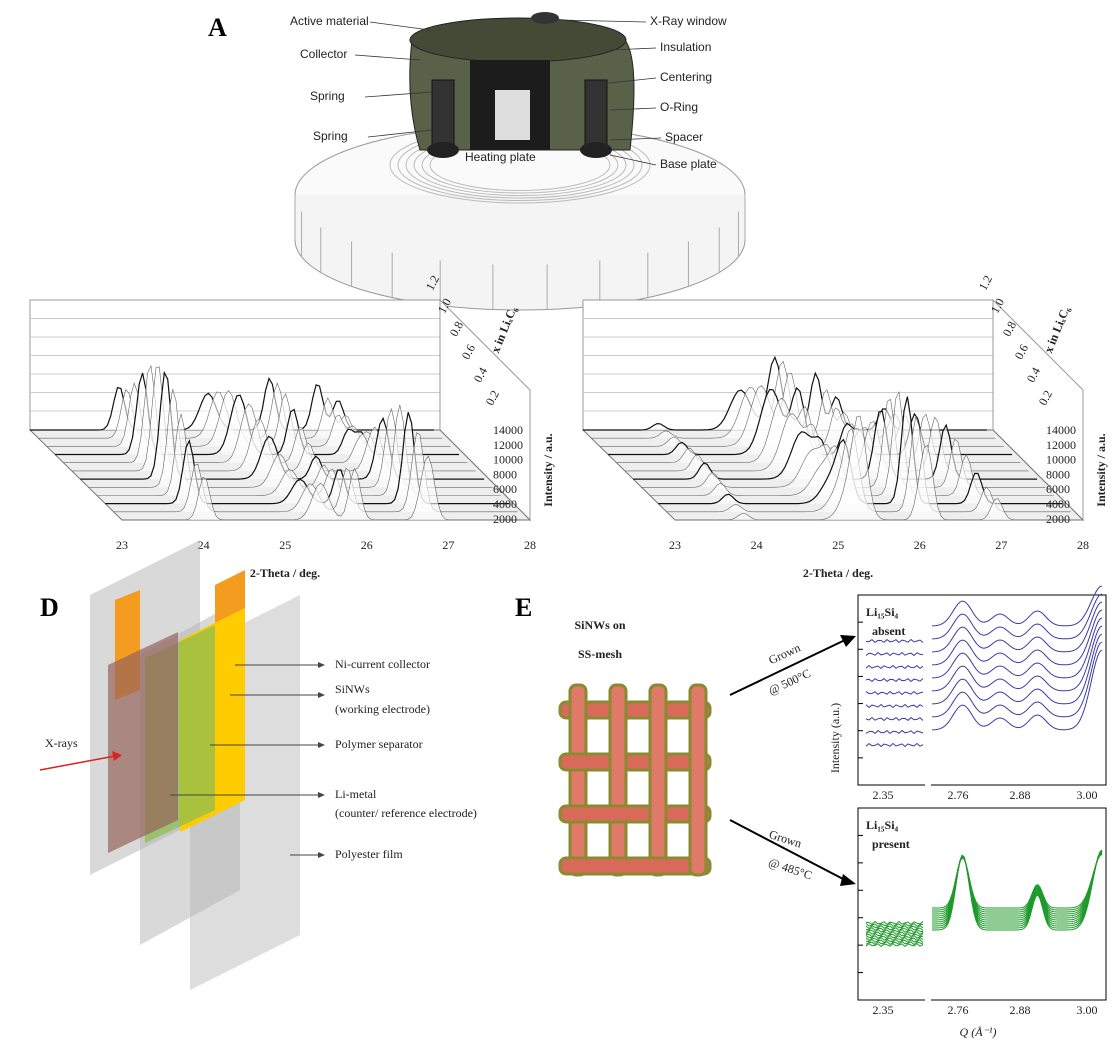 This screenshot has width=1113, height=1045. I want to click on cell-inner, so click(512, 115).